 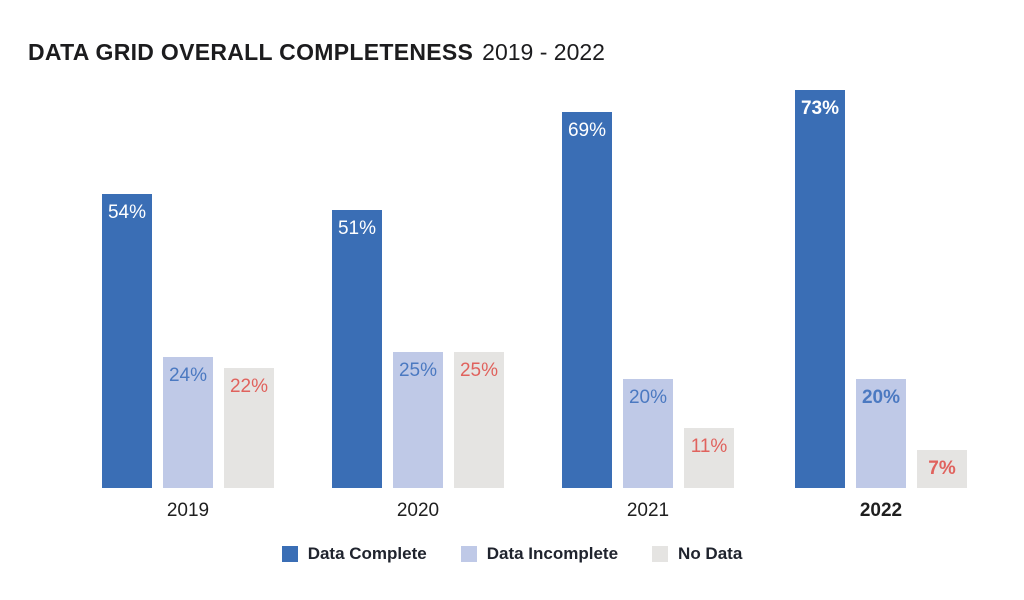 I want to click on bar-2019-data-complete: 54%, so click(x=127, y=341).